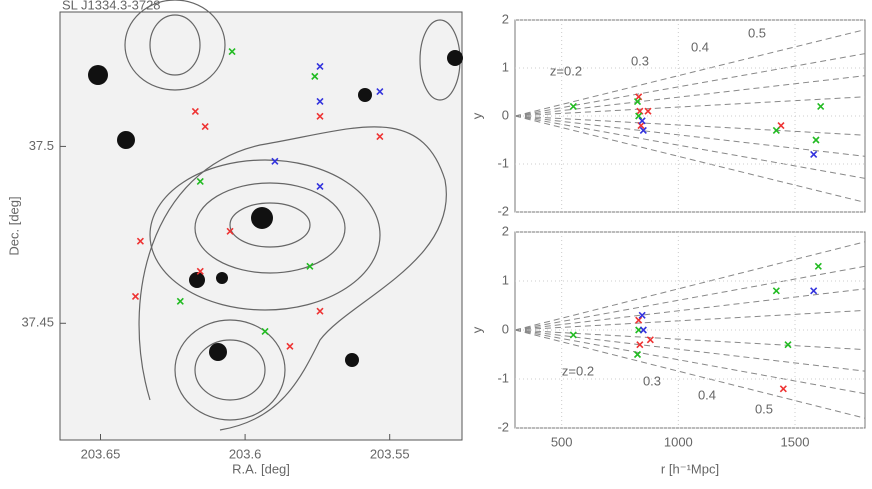 This screenshot has width=872, height=489. Describe the element at coordinates (261, 468) in the screenshot. I see `x-axis-label: R.A. [deg]` at that location.